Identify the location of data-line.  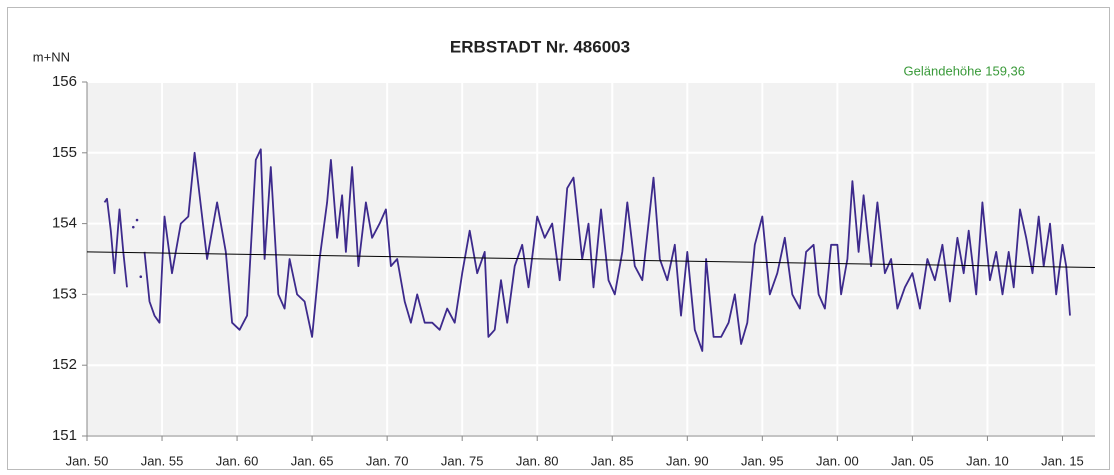
(115, 242).